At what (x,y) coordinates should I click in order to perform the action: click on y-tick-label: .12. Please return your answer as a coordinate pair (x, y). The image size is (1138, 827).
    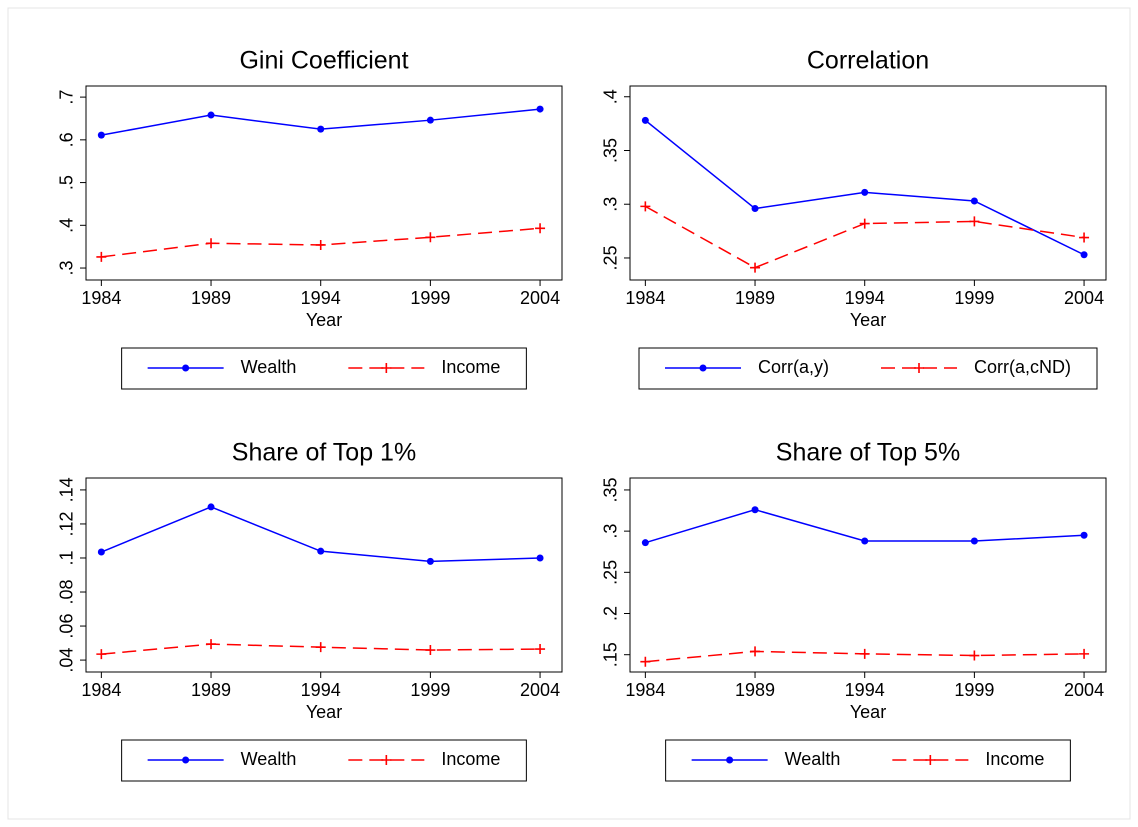
    Looking at the image, I should click on (67, 523).